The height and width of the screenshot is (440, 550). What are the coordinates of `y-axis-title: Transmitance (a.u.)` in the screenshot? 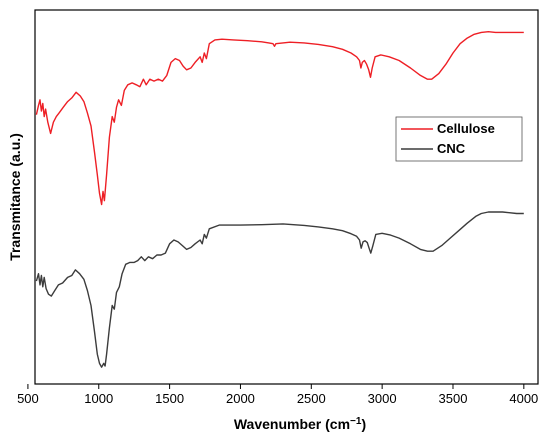 It's located at (15, 197).